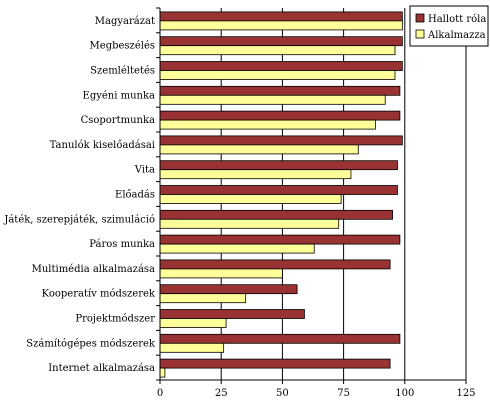  What do you see at coordinates (457, 19) in the screenshot?
I see `legend-label-0: Hallott róla` at bounding box center [457, 19].